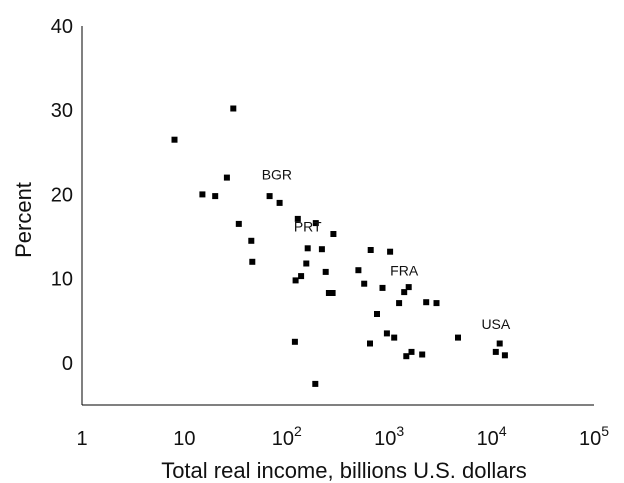 The image size is (624, 483). I want to click on x-tick-label: 10⁴, so click(492, 436).